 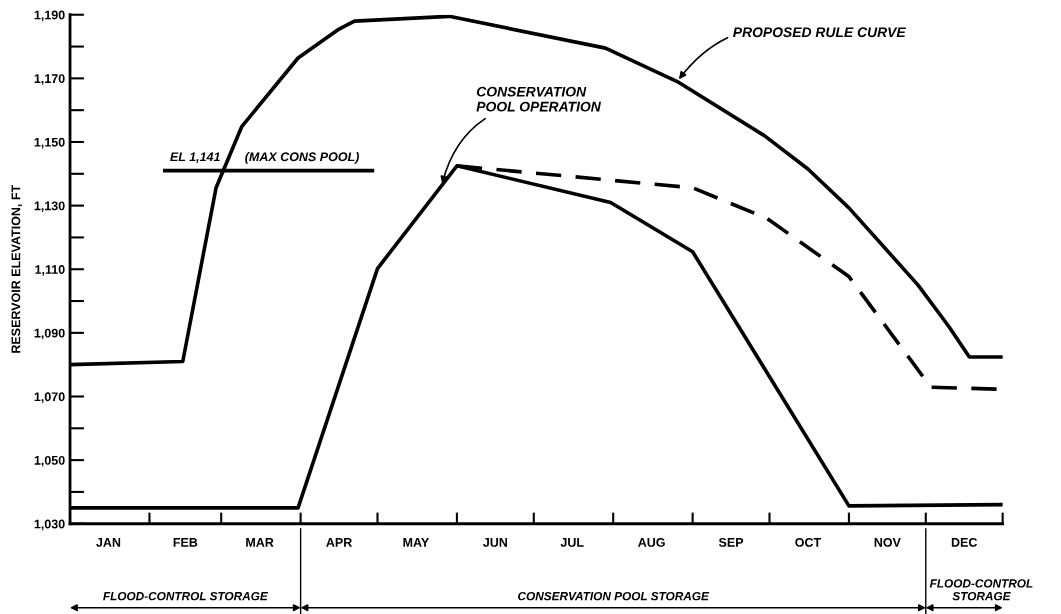 I want to click on text: CONSERVATION POOL STORAGE, so click(x=614, y=596).